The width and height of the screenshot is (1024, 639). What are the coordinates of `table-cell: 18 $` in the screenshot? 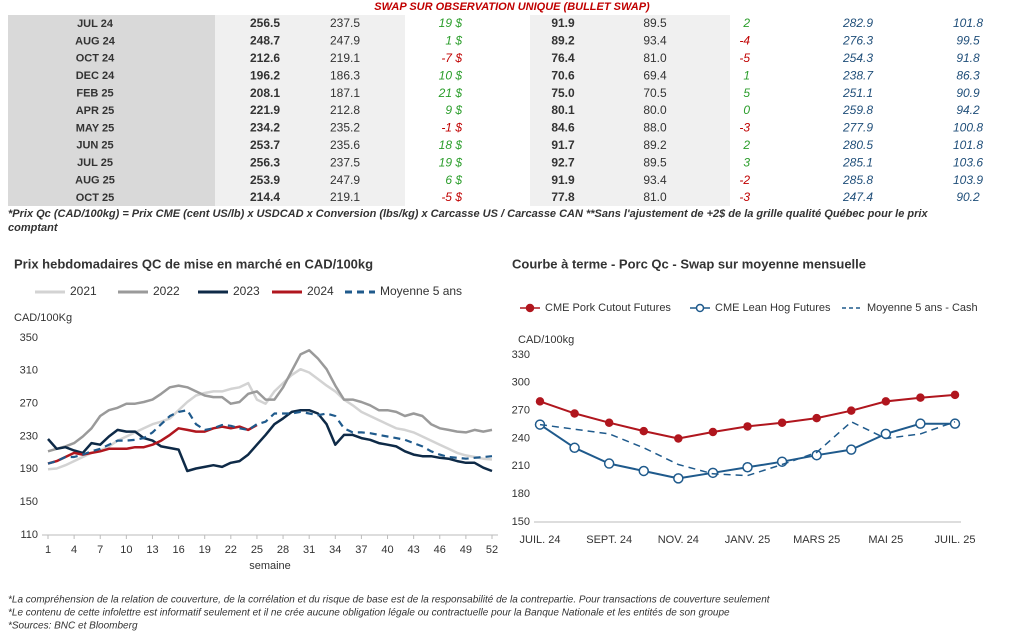 It's located at (451, 145).